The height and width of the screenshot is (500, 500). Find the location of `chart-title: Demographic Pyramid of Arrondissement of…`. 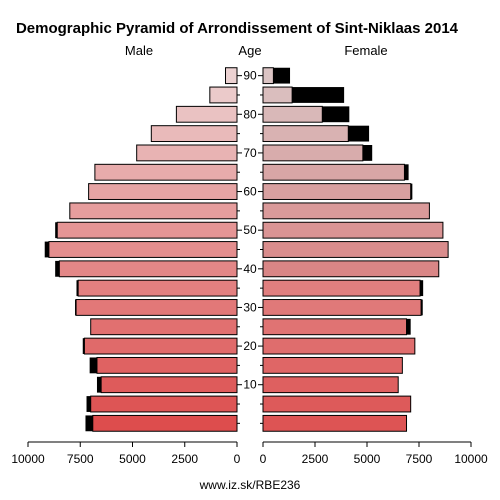

chart-title: Demographic Pyramid of Arrondissement of… is located at coordinates (237, 28).